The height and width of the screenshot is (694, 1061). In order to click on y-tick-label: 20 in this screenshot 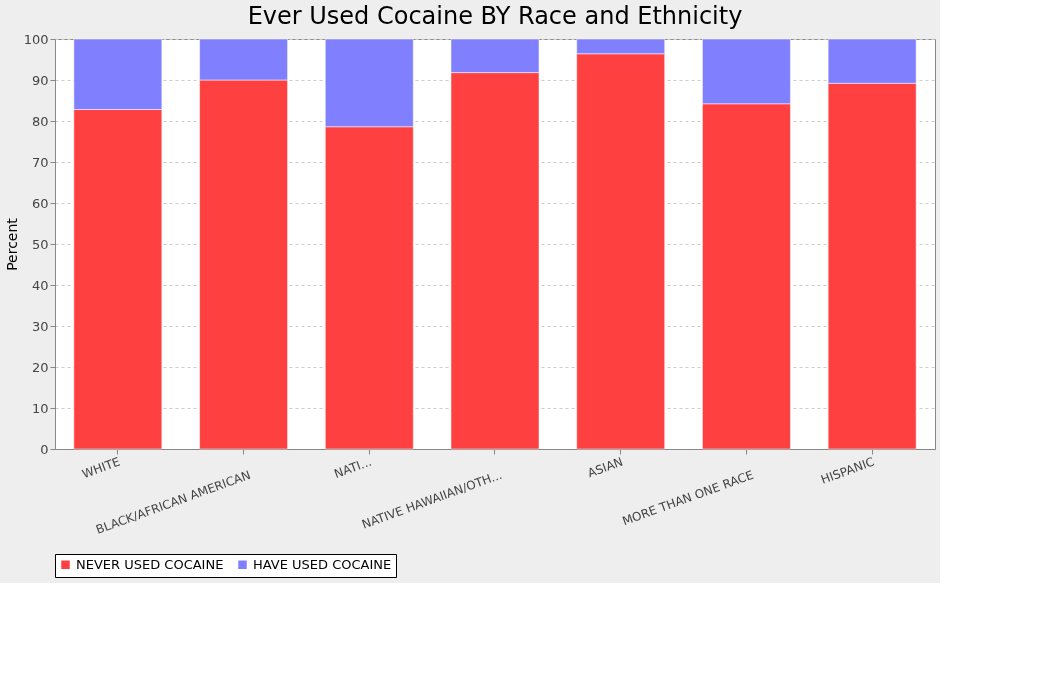, I will do `click(40, 367)`.